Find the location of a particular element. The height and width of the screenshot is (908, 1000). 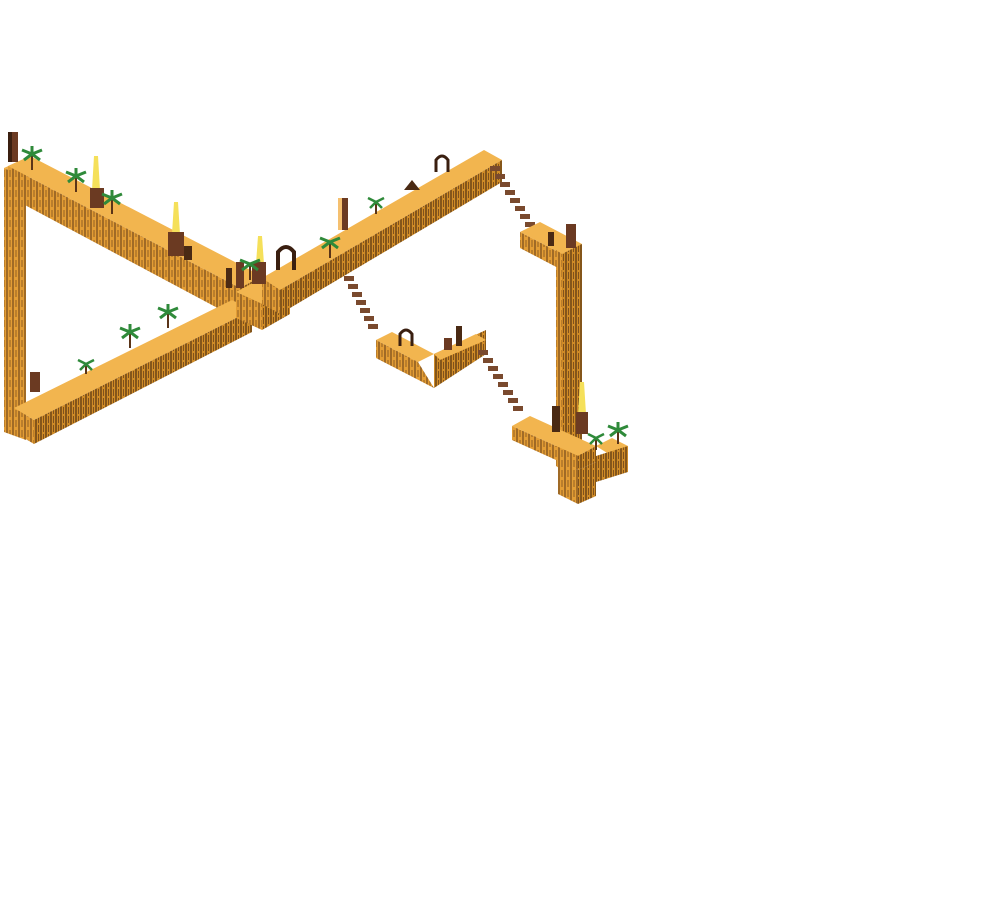

lower-walkway is located at coordinates (133, 372).